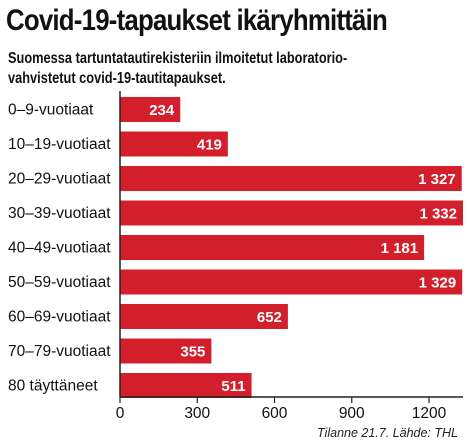 This screenshot has width=468, height=446. Describe the element at coordinates (117, 78) in the screenshot. I see `subtitle-line-2: vahvistetut covid-19-tautitapaukset.` at that location.